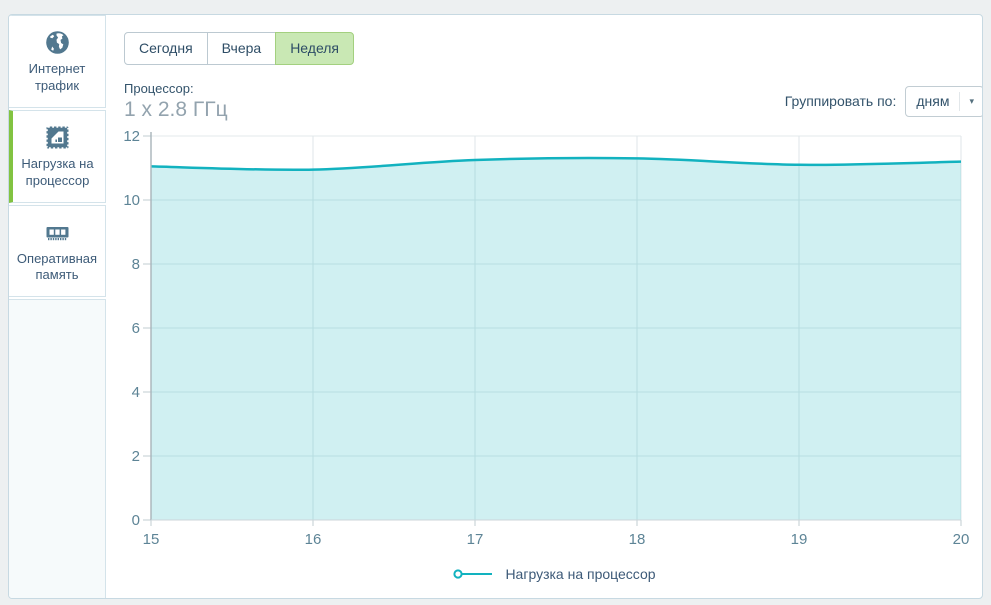 The width and height of the screenshot is (991, 605). What do you see at coordinates (136, 264) in the screenshot?
I see `svg-text: 8` at bounding box center [136, 264].